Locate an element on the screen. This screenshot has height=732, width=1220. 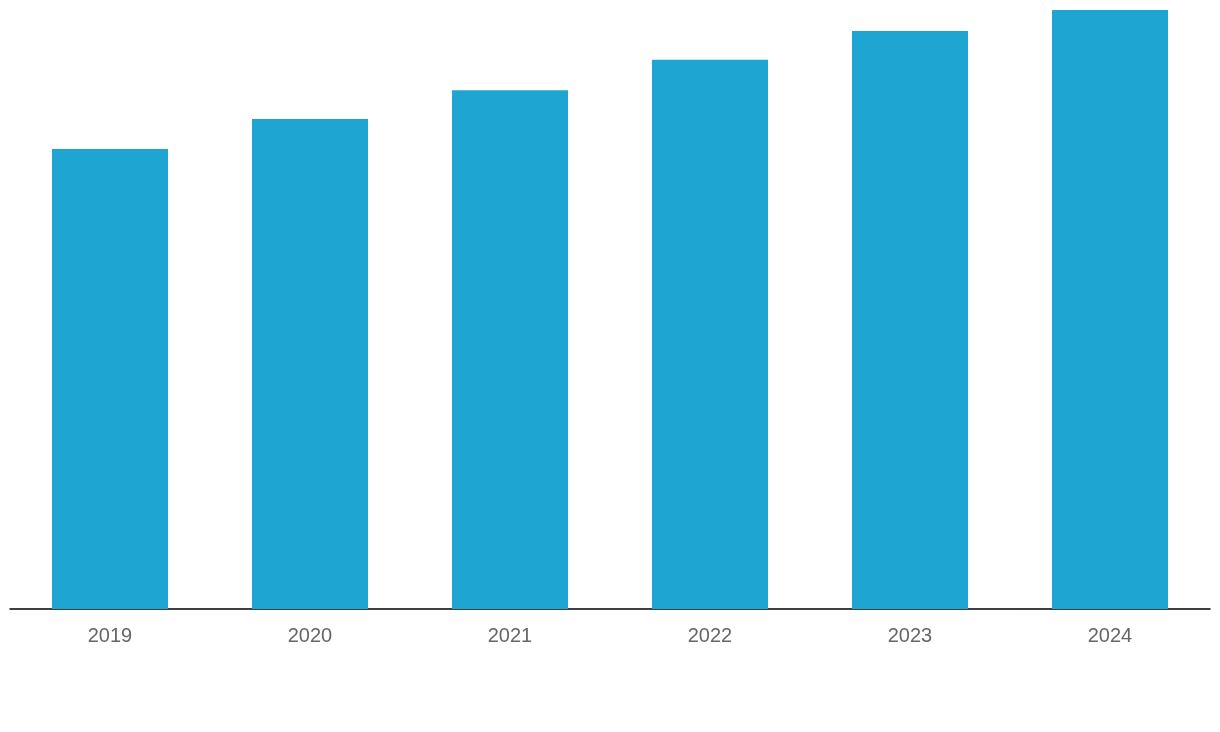
x-tick-label: 2020 is located at coordinates (310, 635).